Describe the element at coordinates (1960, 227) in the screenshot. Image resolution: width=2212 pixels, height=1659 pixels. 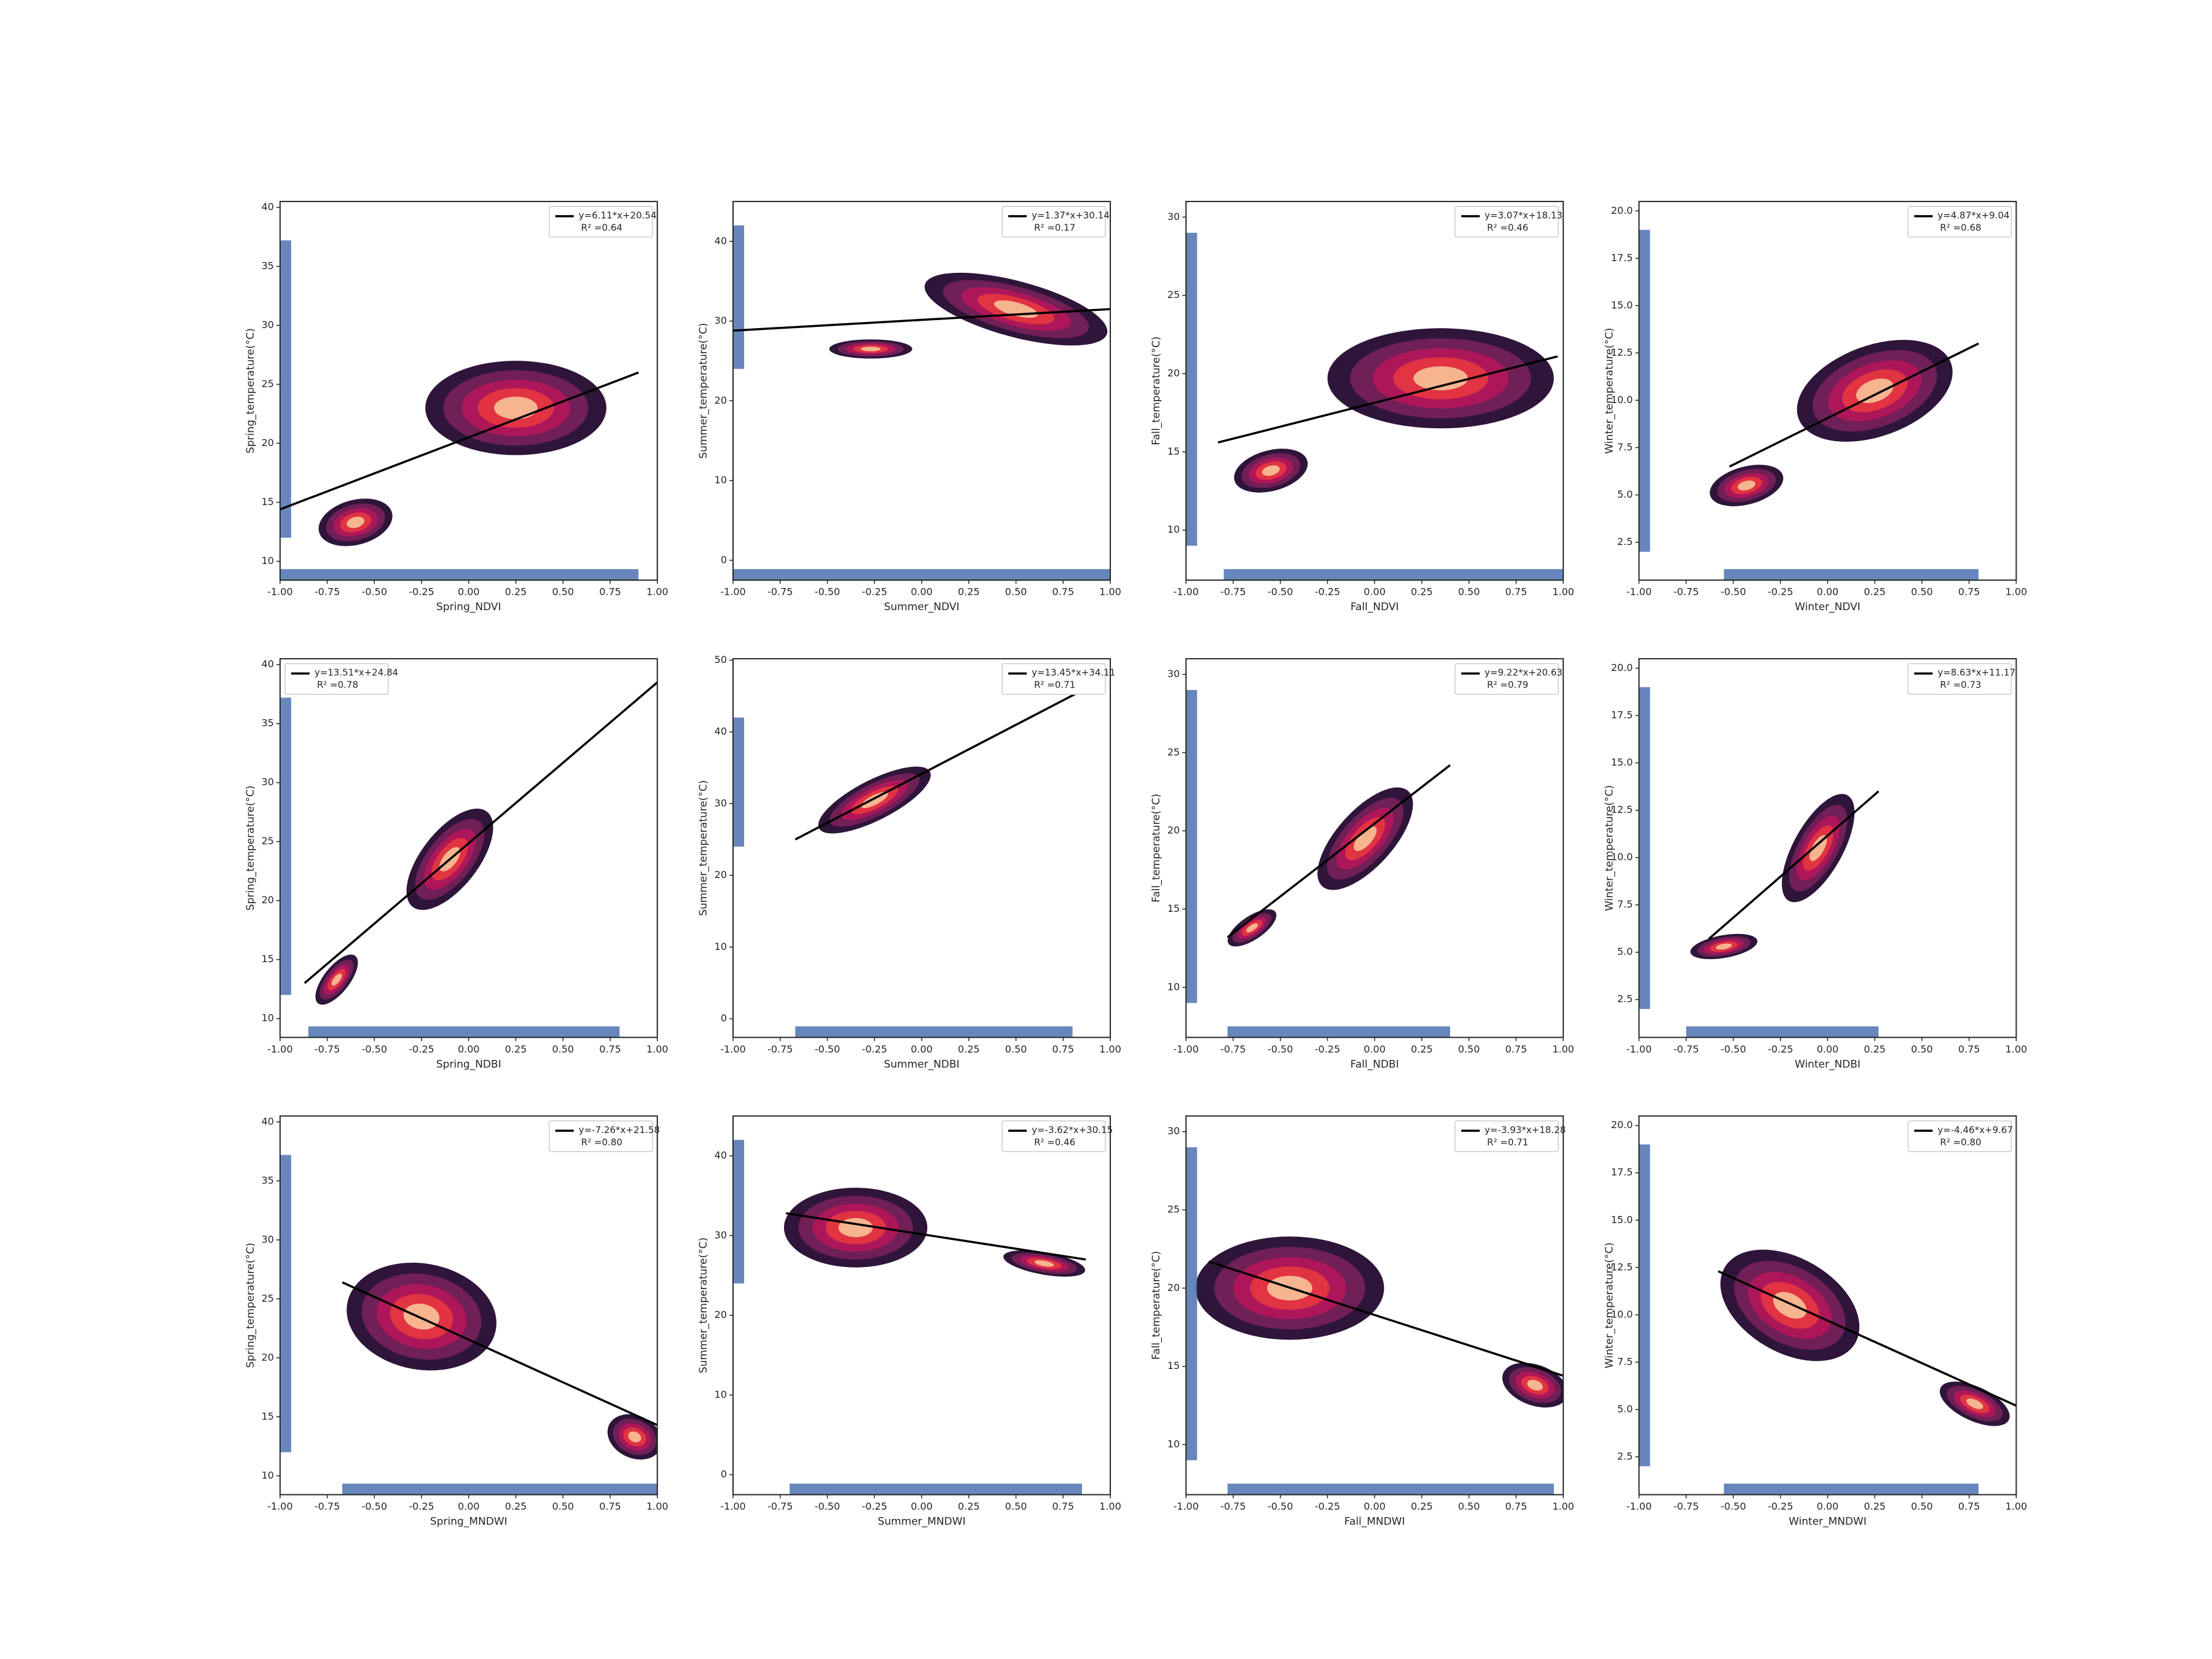
I see `legend-r2: R² =0.68` at that location.